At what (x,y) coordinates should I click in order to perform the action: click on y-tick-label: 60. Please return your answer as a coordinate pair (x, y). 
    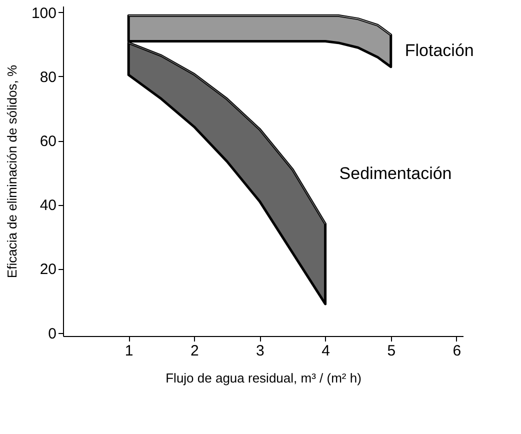
    Looking at the image, I should click on (48, 141).